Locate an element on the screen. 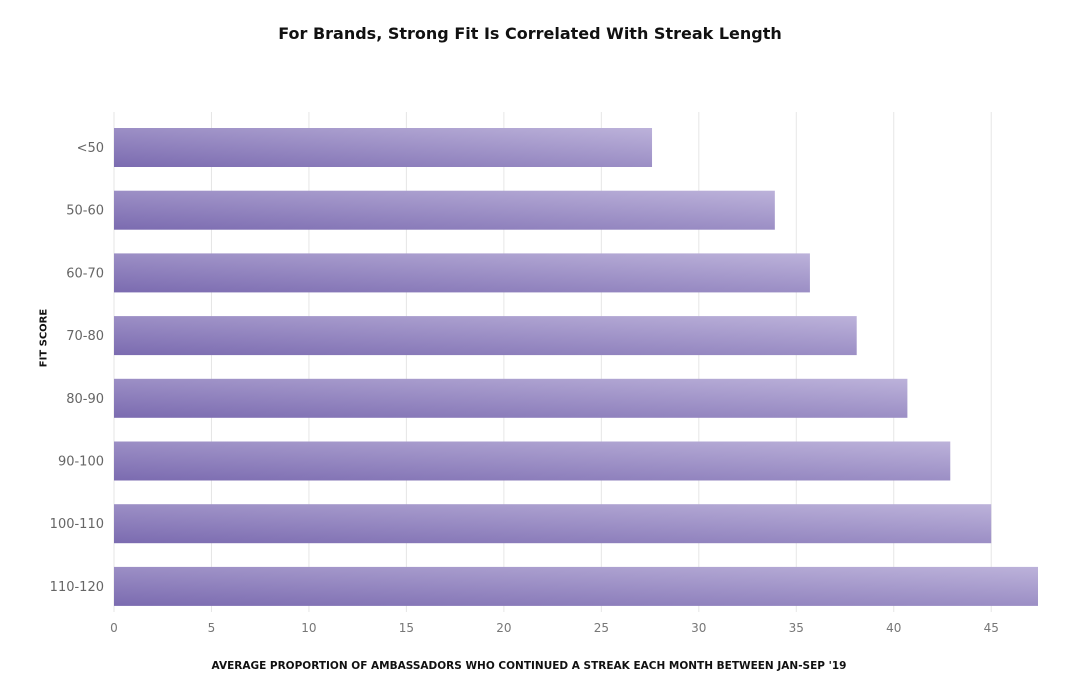 The image size is (1080, 699). x-tick-label: 0 is located at coordinates (114, 628).